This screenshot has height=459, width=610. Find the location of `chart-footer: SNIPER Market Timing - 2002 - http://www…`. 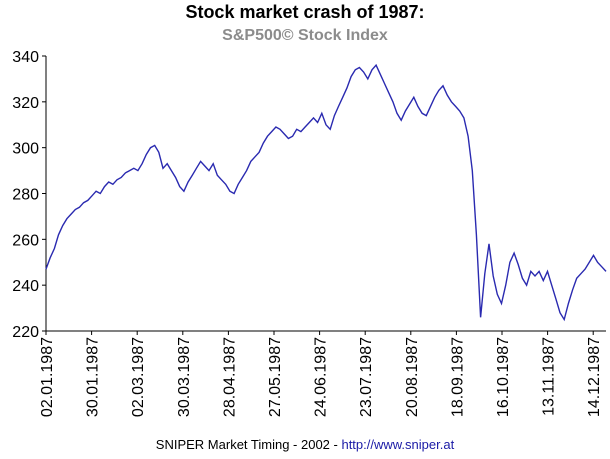

chart-footer: SNIPER Market Timing - 2002 - http://www… is located at coordinates (305, 444).